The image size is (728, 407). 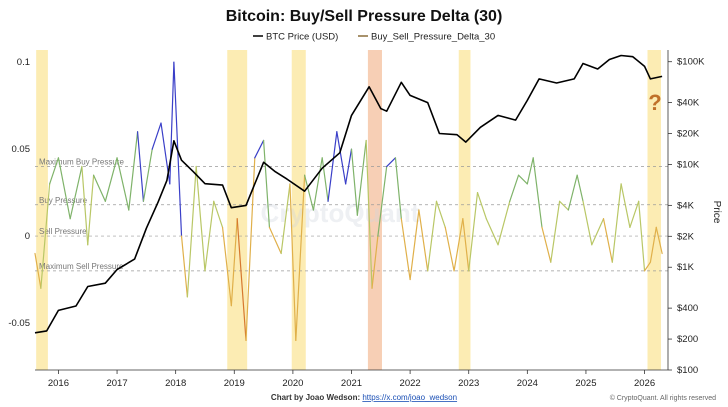 What do you see at coordinates (27, 236) in the screenshot?
I see `y-left-tick-3: 0` at bounding box center [27, 236].